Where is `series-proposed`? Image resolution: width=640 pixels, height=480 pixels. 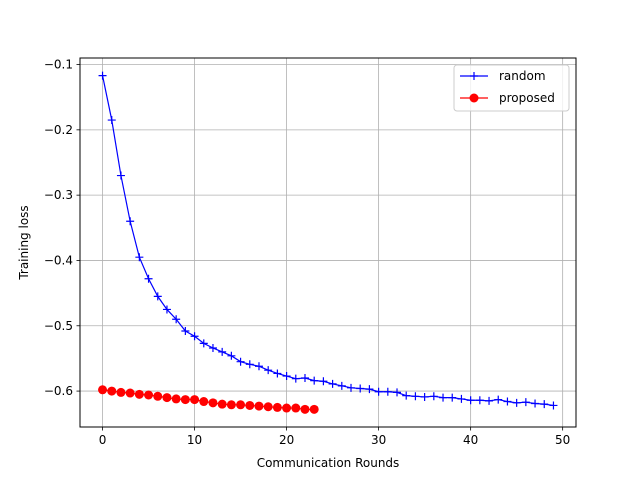 series-proposed is located at coordinates (208, 399).